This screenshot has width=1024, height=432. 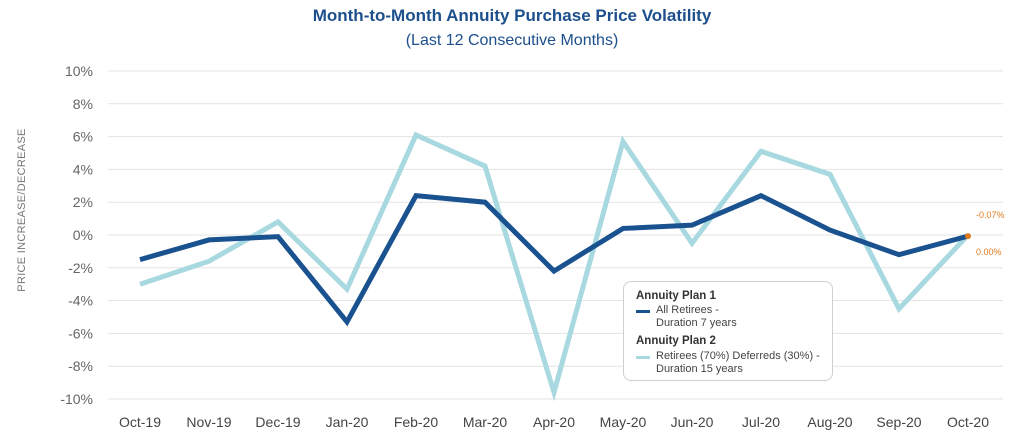 I want to click on chart-subtitle: (Last 12 Consecutive Months), so click(x=512, y=40).